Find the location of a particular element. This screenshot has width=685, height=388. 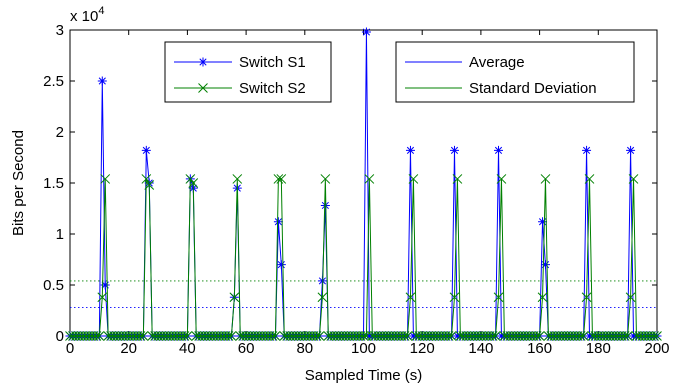

legend-label: Standard Deviation is located at coordinates (533, 88).